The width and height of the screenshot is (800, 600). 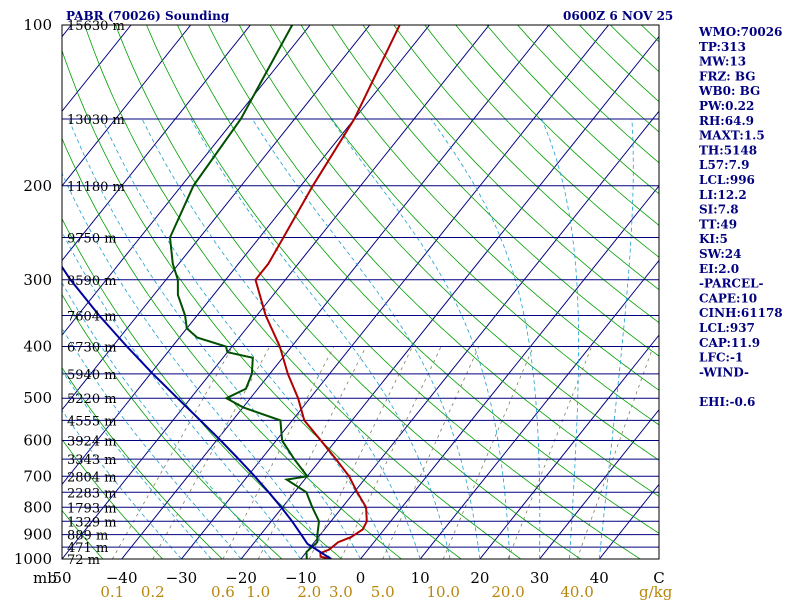 I want to click on height-label: 1329 m, so click(x=92, y=522).